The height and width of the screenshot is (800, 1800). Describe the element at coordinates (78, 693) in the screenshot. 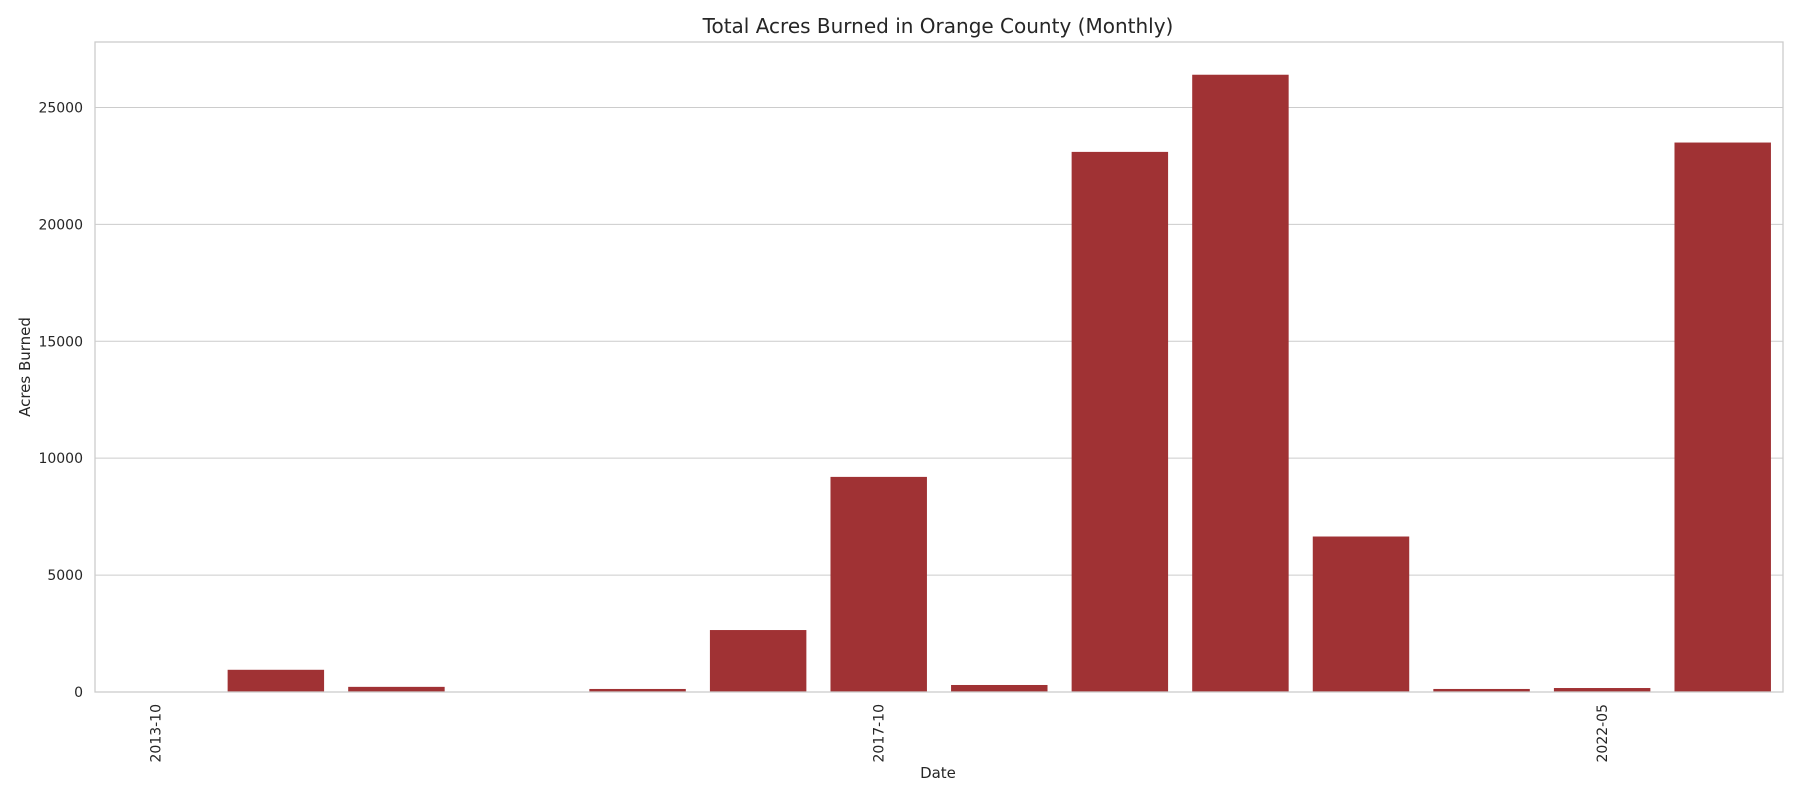

I see `y-tick-label: 0` at that location.